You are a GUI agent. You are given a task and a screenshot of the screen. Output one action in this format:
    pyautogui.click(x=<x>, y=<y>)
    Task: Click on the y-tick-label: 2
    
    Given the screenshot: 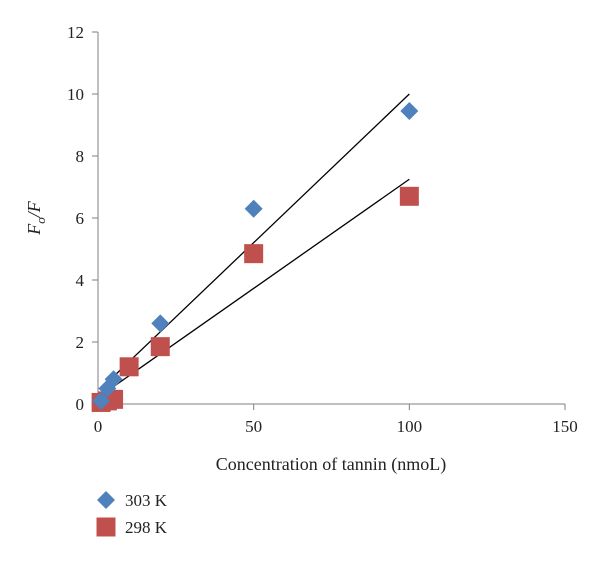 What is the action you would take?
    pyautogui.click(x=80, y=342)
    